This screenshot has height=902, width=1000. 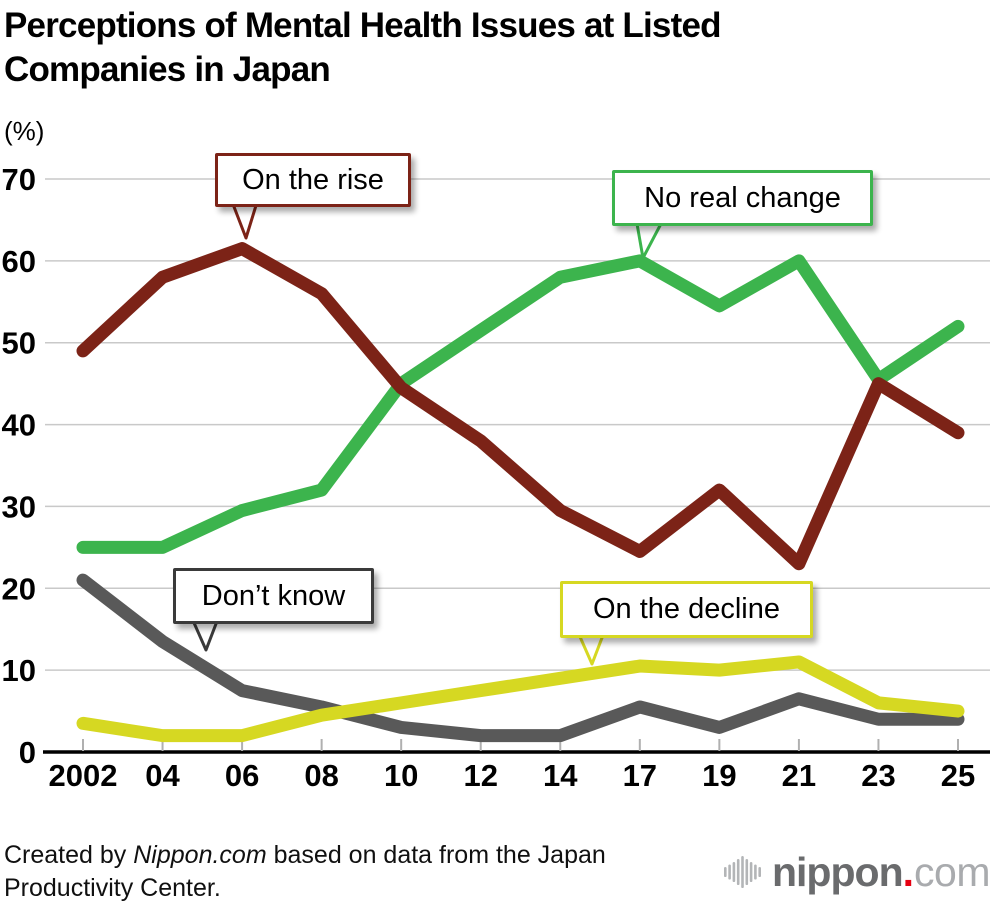 What do you see at coordinates (200, 855) in the screenshot?
I see `credit-source: Nippon.com` at bounding box center [200, 855].